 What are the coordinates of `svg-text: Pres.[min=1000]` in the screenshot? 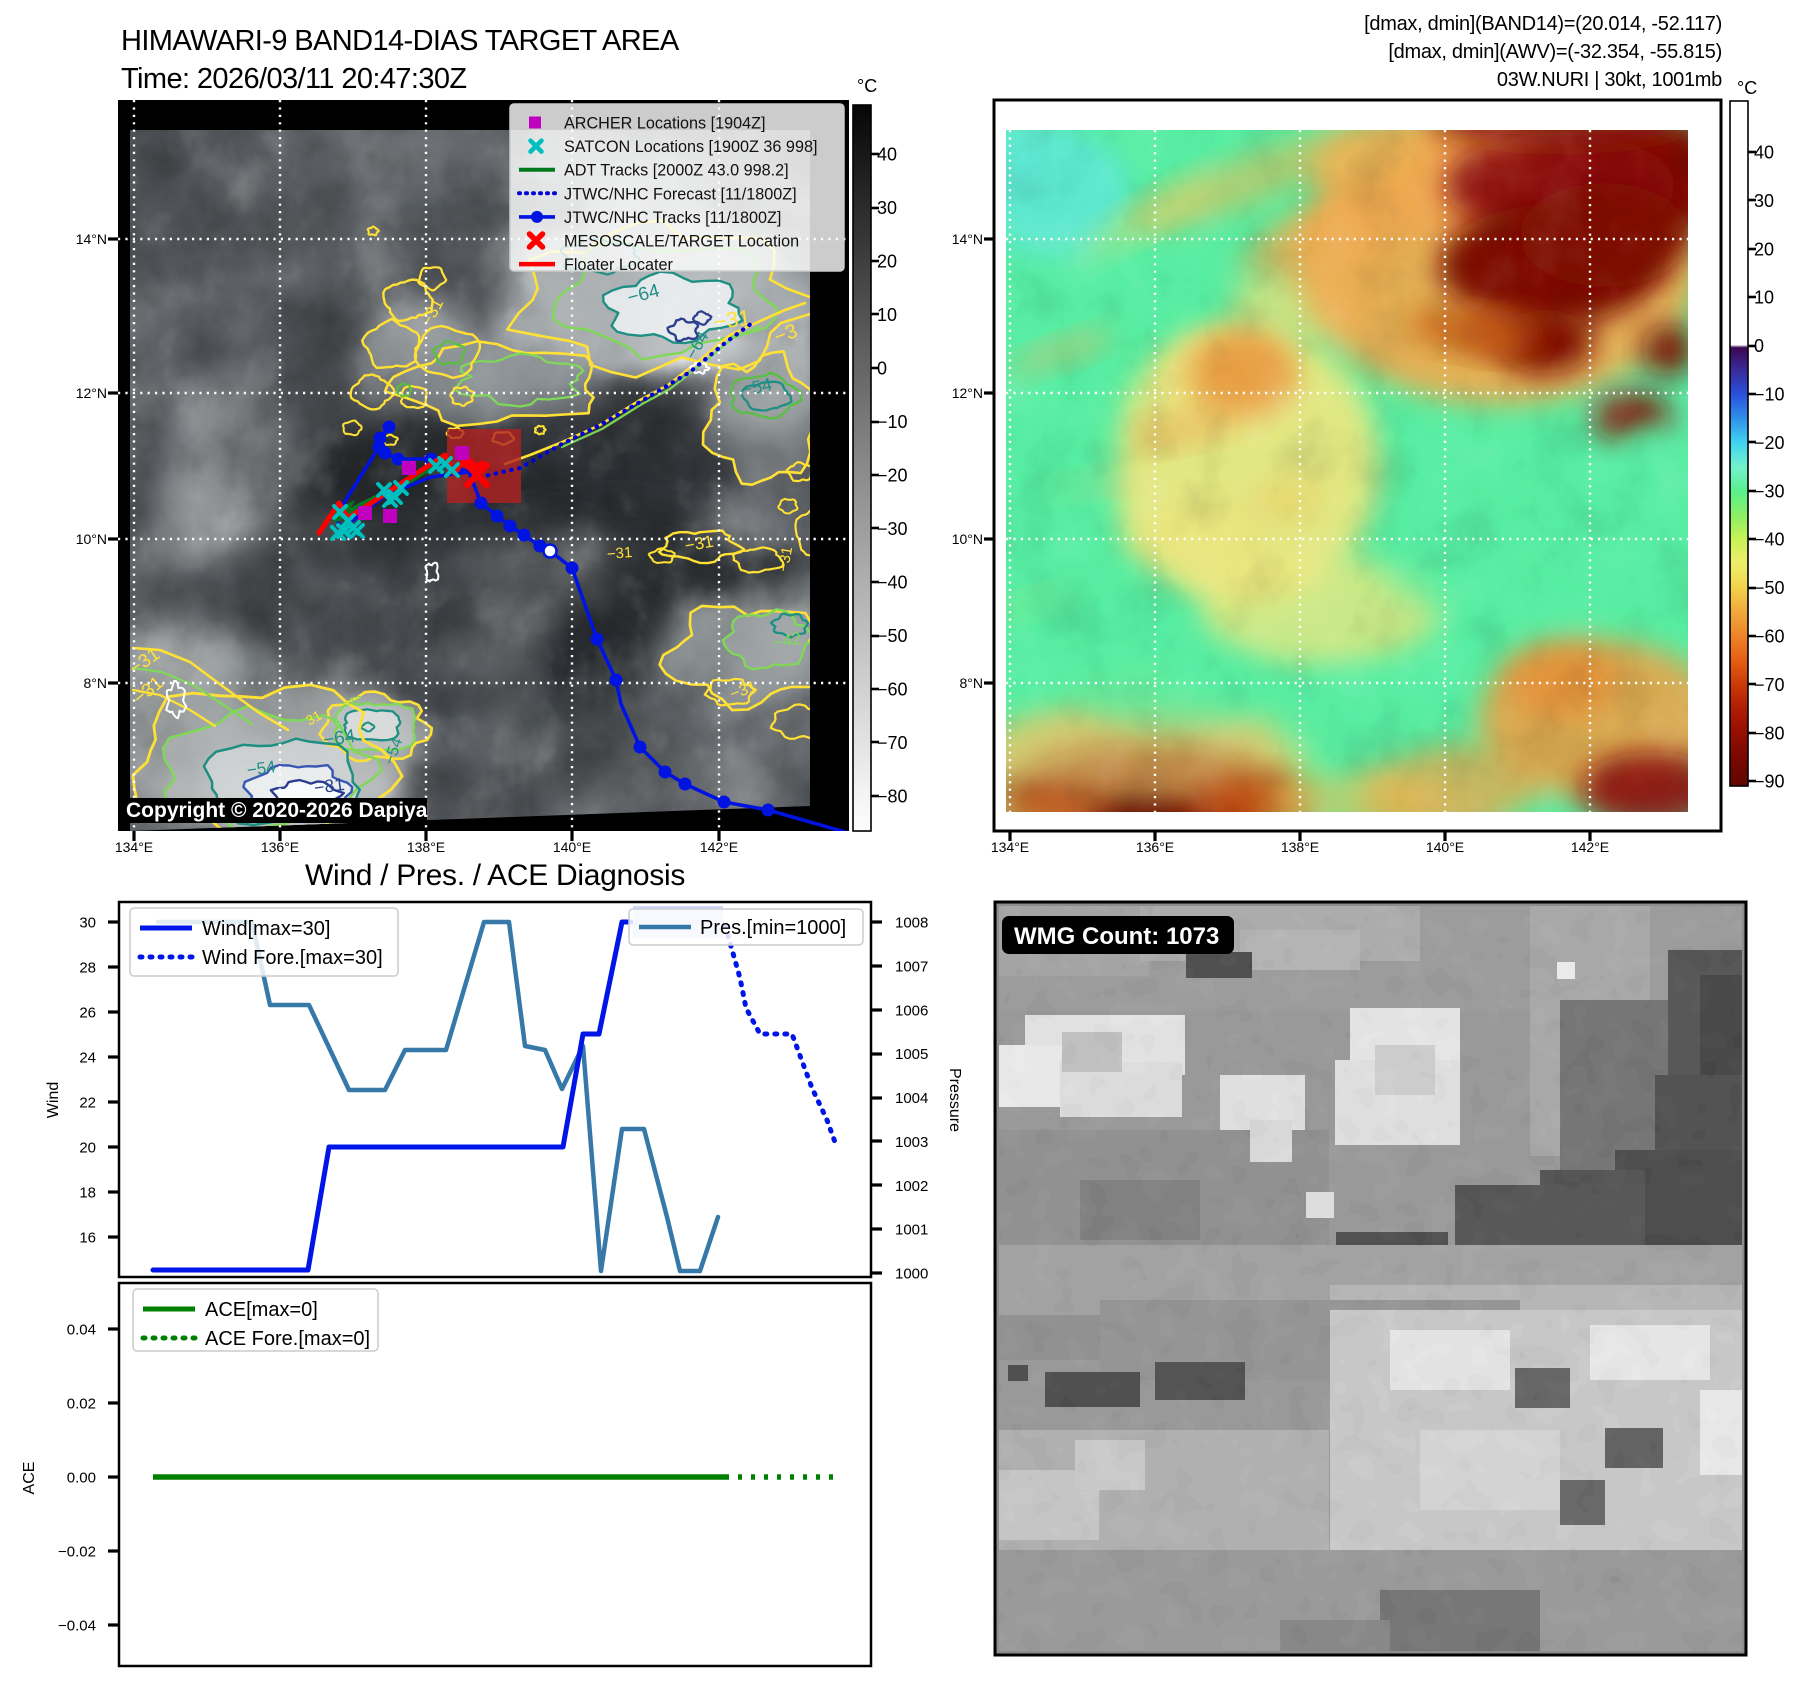 It's located at (773, 928).